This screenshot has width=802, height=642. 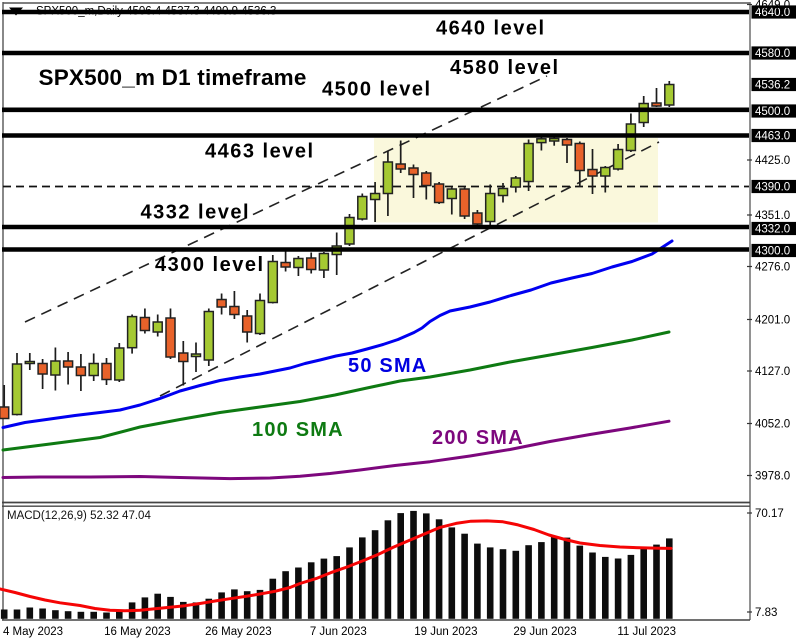 I want to click on svg-text: 4 May 2023, so click(x=33, y=632).